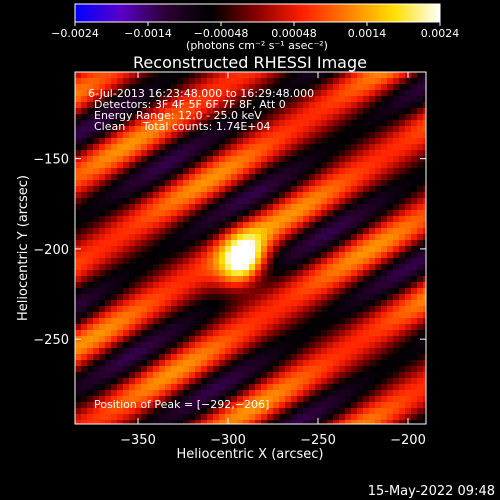  What do you see at coordinates (257, 13) in the screenshot?
I see `colorbar` at bounding box center [257, 13].